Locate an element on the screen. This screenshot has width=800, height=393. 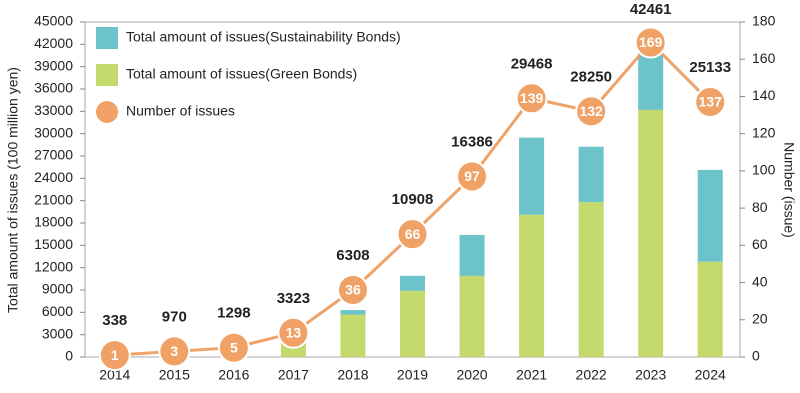
point-label: 139 is located at coordinates (532, 98).